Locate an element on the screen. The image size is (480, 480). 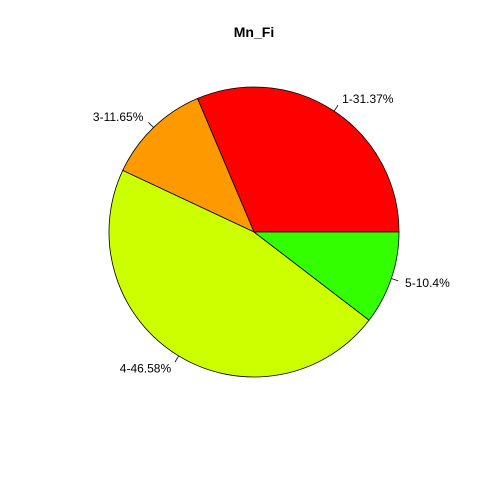
chart-title: Mn_Fi is located at coordinates (254, 32).